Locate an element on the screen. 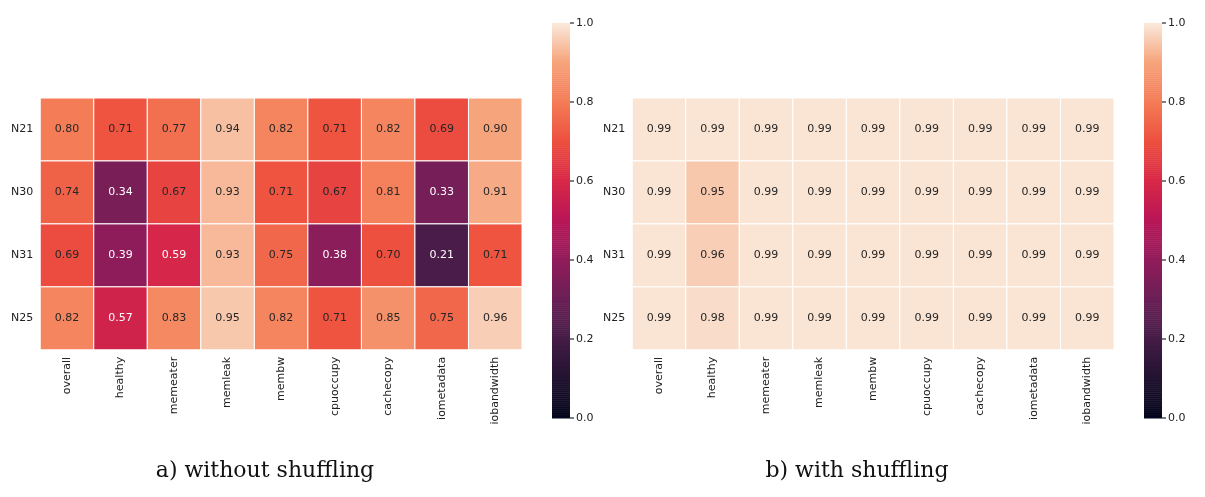 The height and width of the screenshot is (497, 1205). data-label: 0.57 is located at coordinates (120, 318).